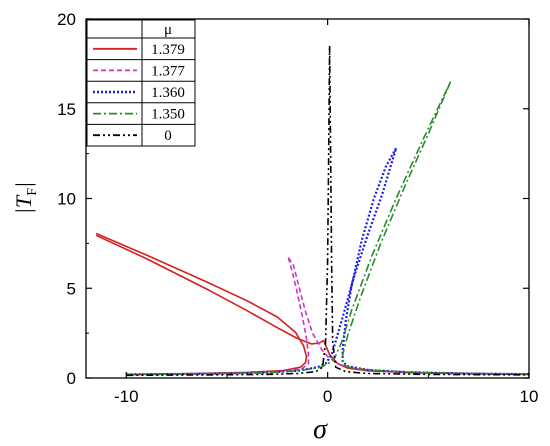  What do you see at coordinates (66, 199) in the screenshot?
I see `y-tick-label: 10` at bounding box center [66, 199].